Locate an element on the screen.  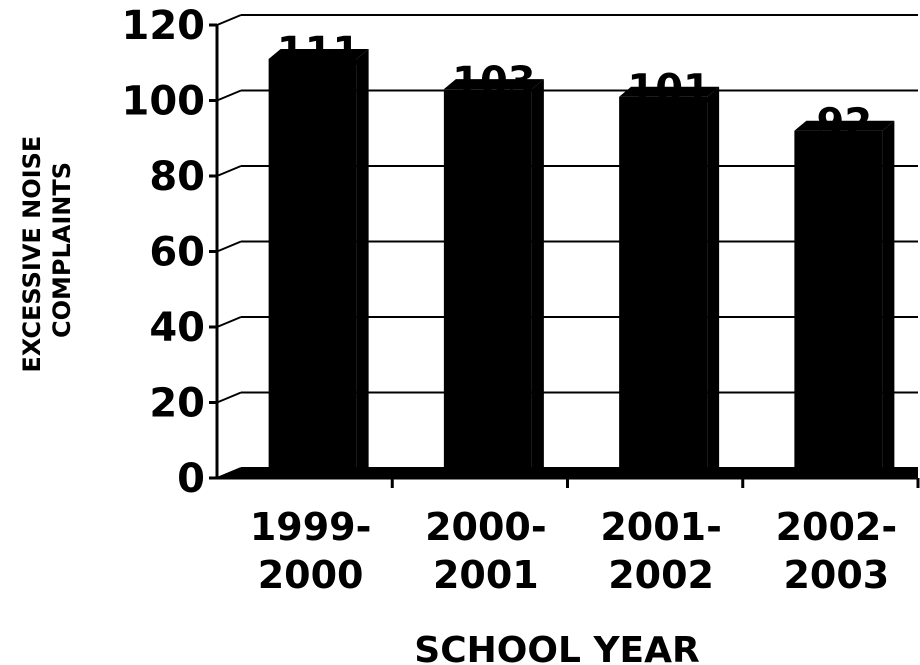
y-tick-labels: 0 20 40 60 80 100 120 is located at coordinates (169, 252).